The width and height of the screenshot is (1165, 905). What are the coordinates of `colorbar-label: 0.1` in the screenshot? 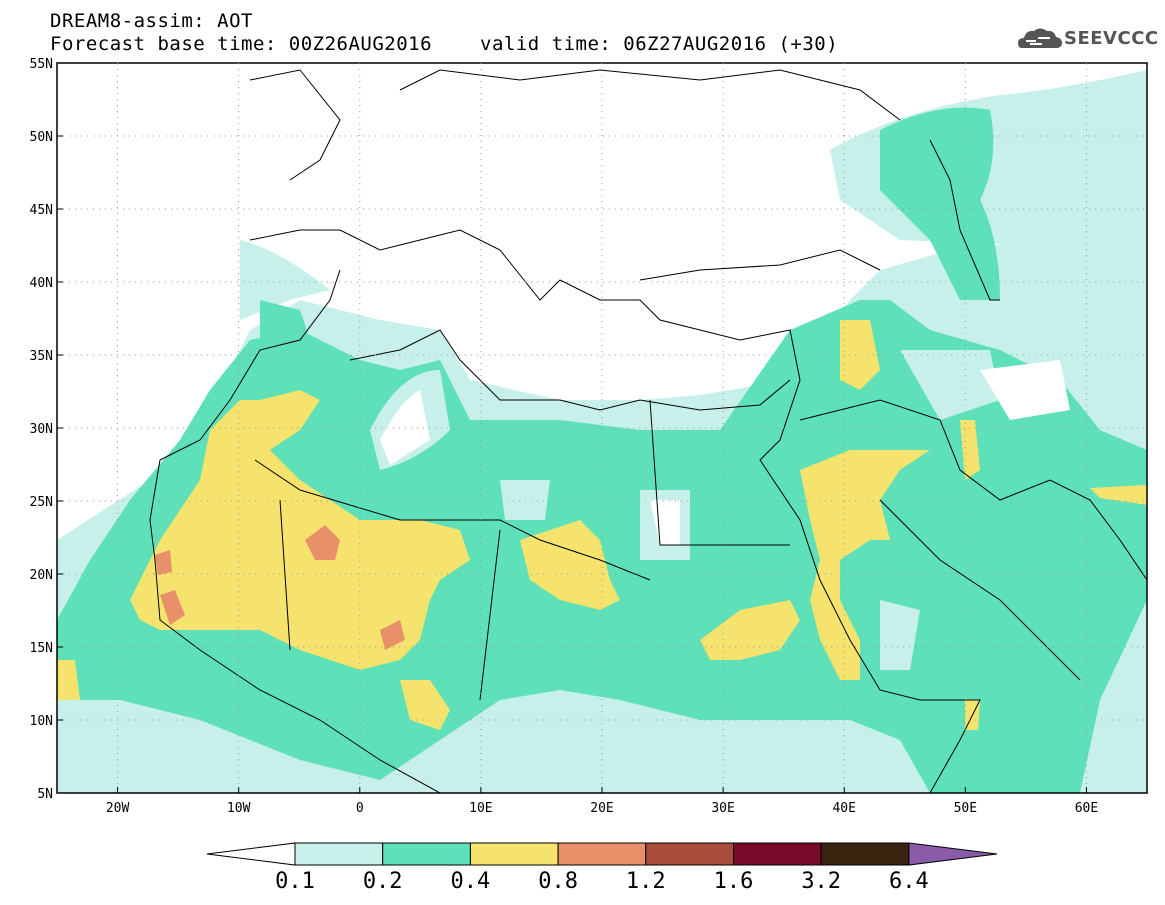 It's located at (295, 881).